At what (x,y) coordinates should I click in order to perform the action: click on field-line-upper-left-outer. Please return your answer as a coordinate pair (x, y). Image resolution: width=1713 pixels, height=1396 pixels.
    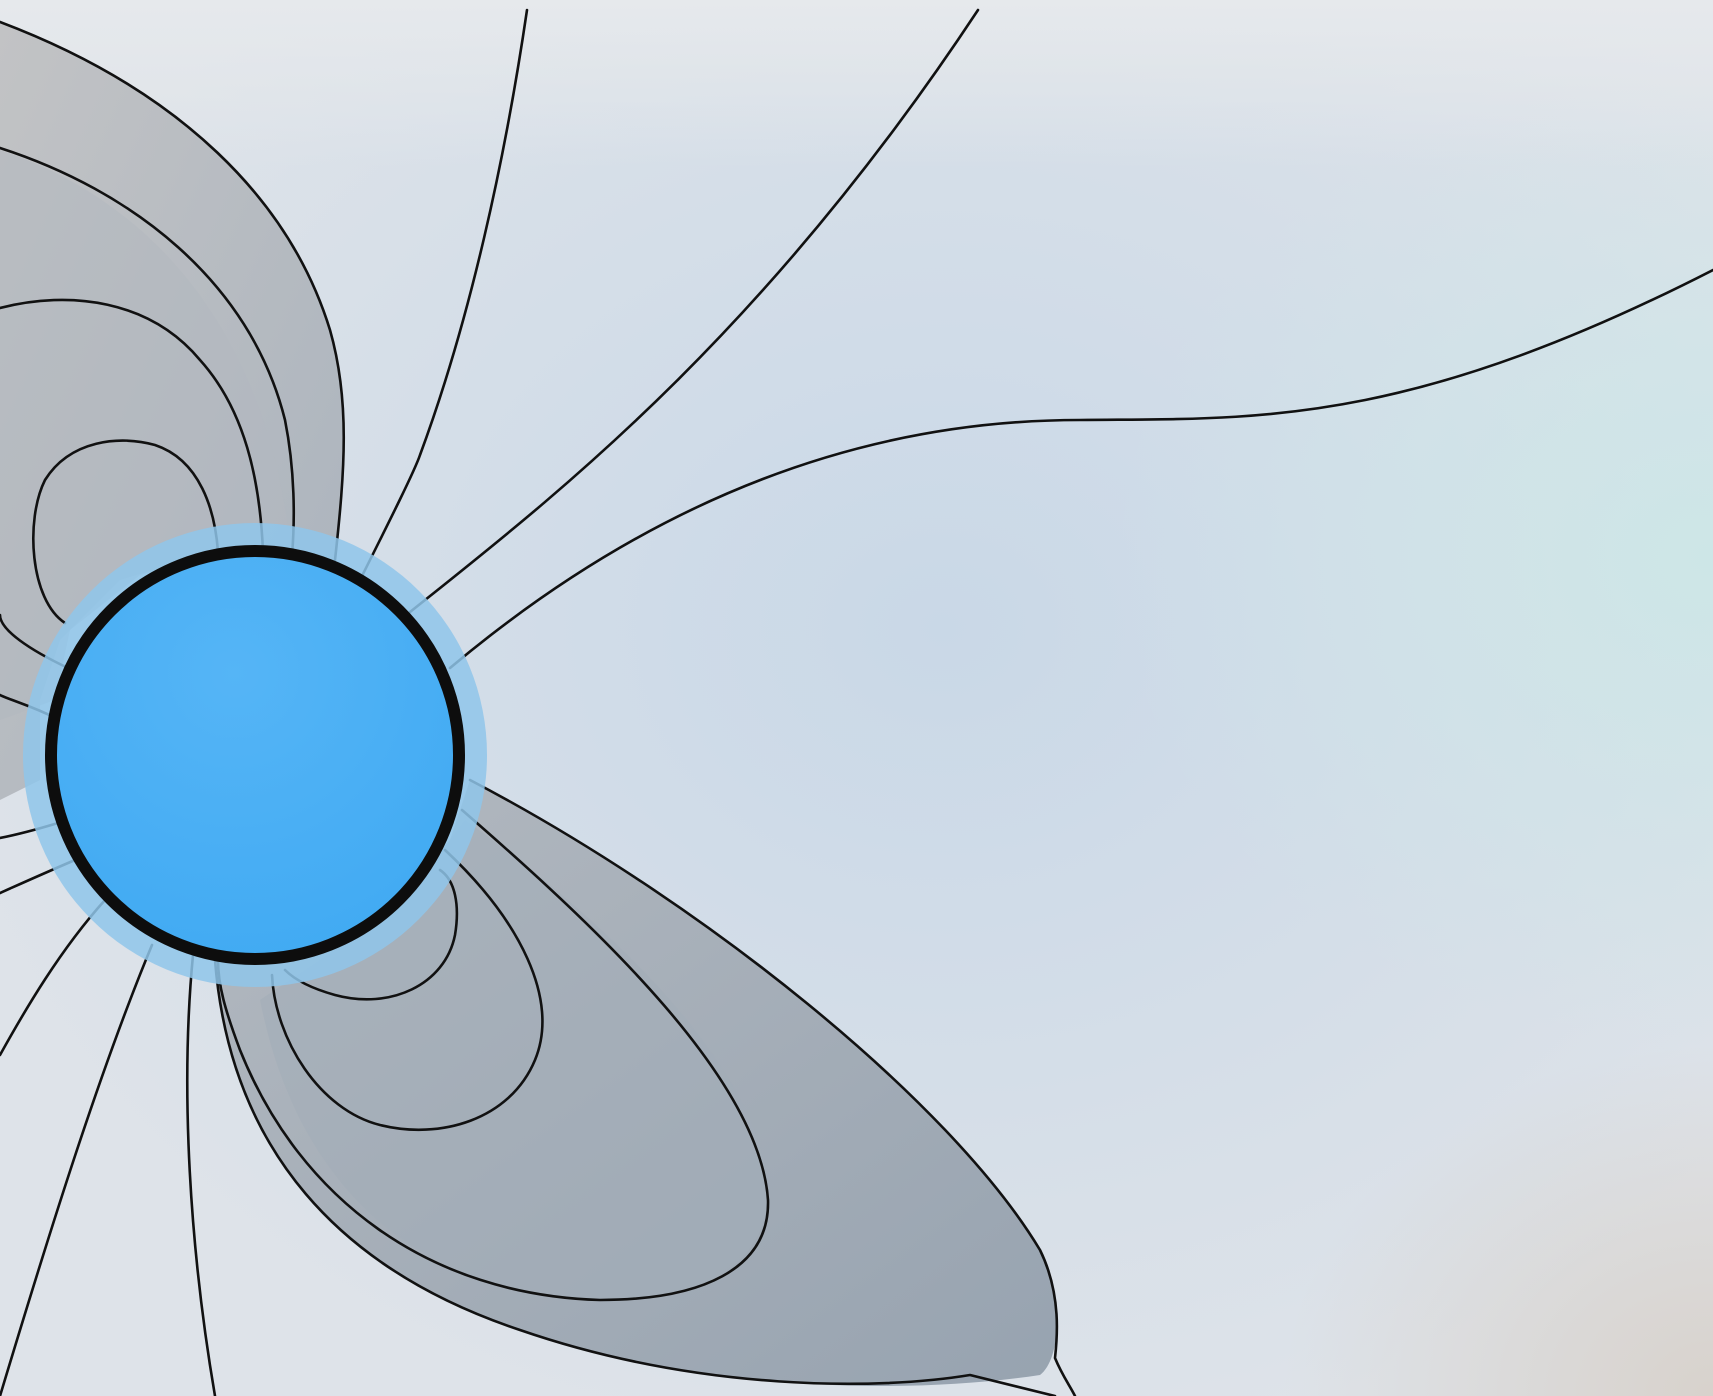
    Looking at the image, I should click on (173, 291).